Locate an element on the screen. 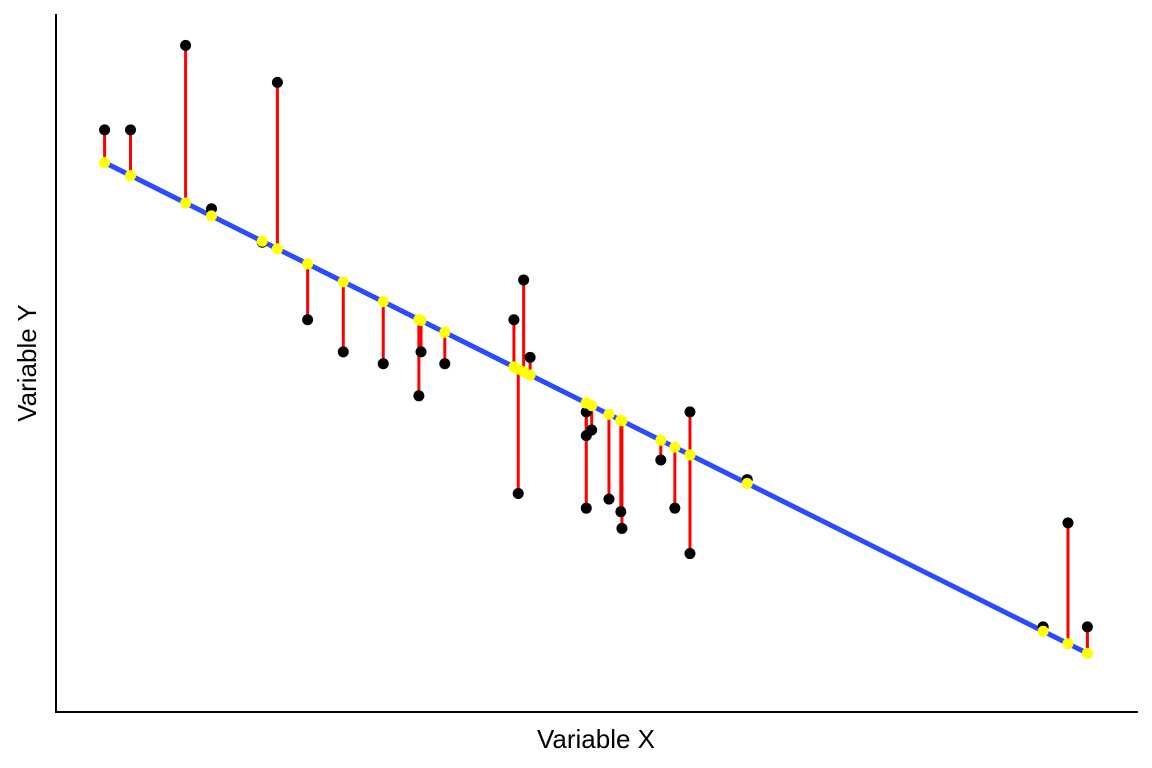 This screenshot has height=768, width=1152. y-axis-title: Variable Y is located at coordinates (27, 363).